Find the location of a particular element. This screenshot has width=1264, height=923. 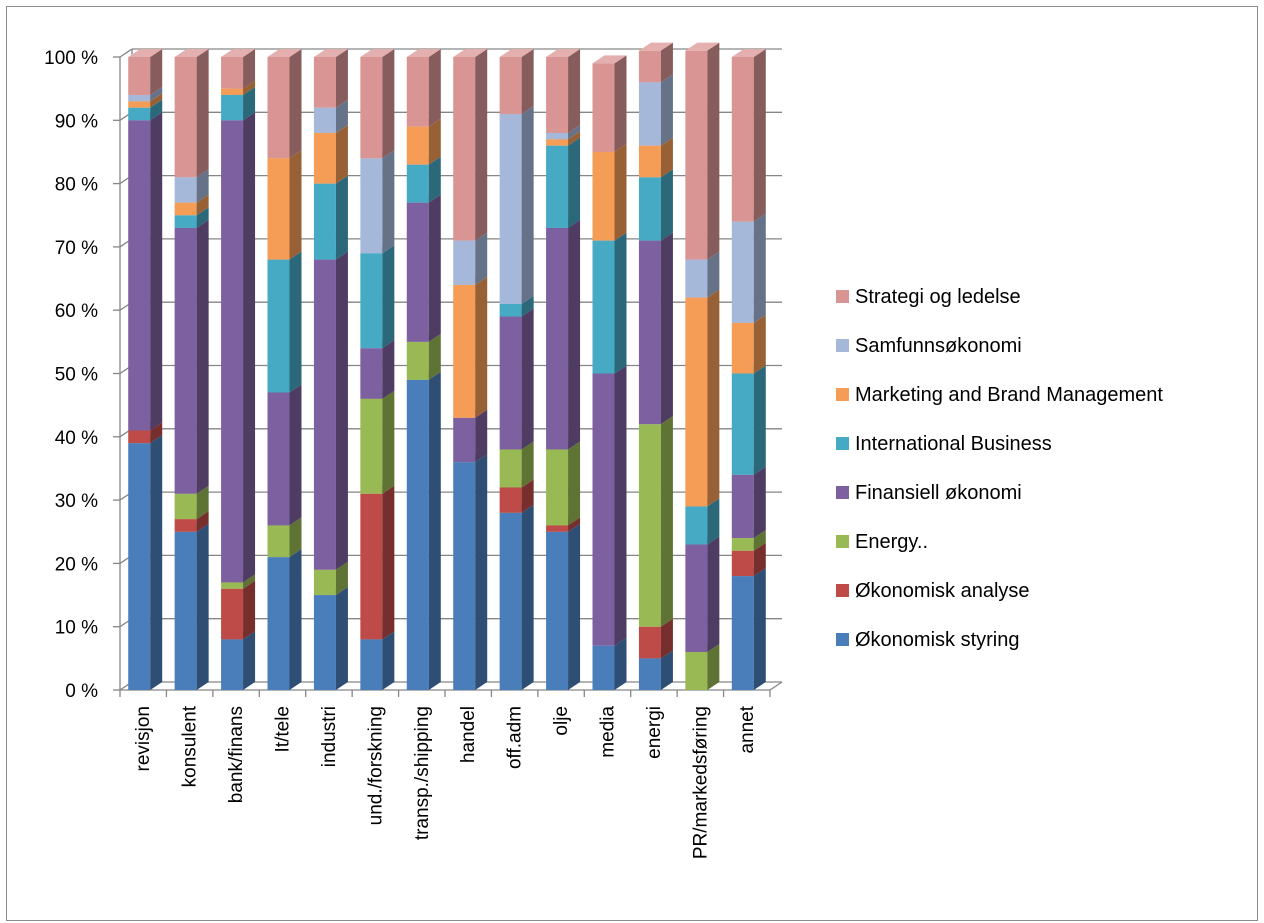

legend-label: Marketing and Brand Management is located at coordinates (1009, 395).